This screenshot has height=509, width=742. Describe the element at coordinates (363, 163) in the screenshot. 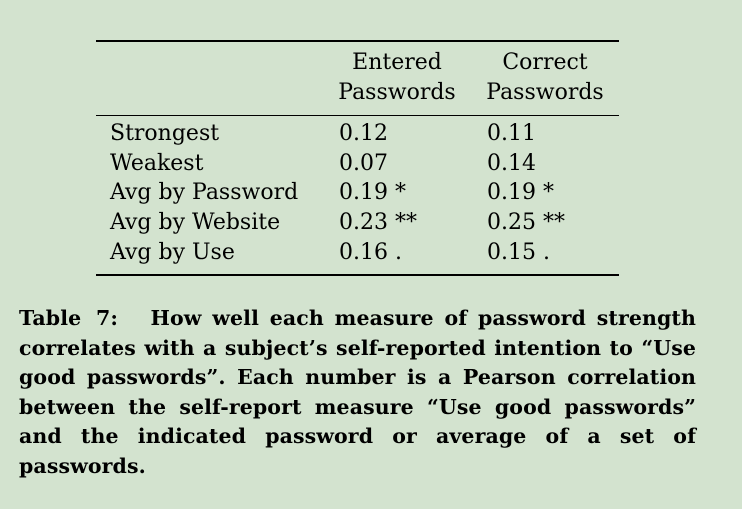

I see `cell-weakest-entered: 0.07` at that location.